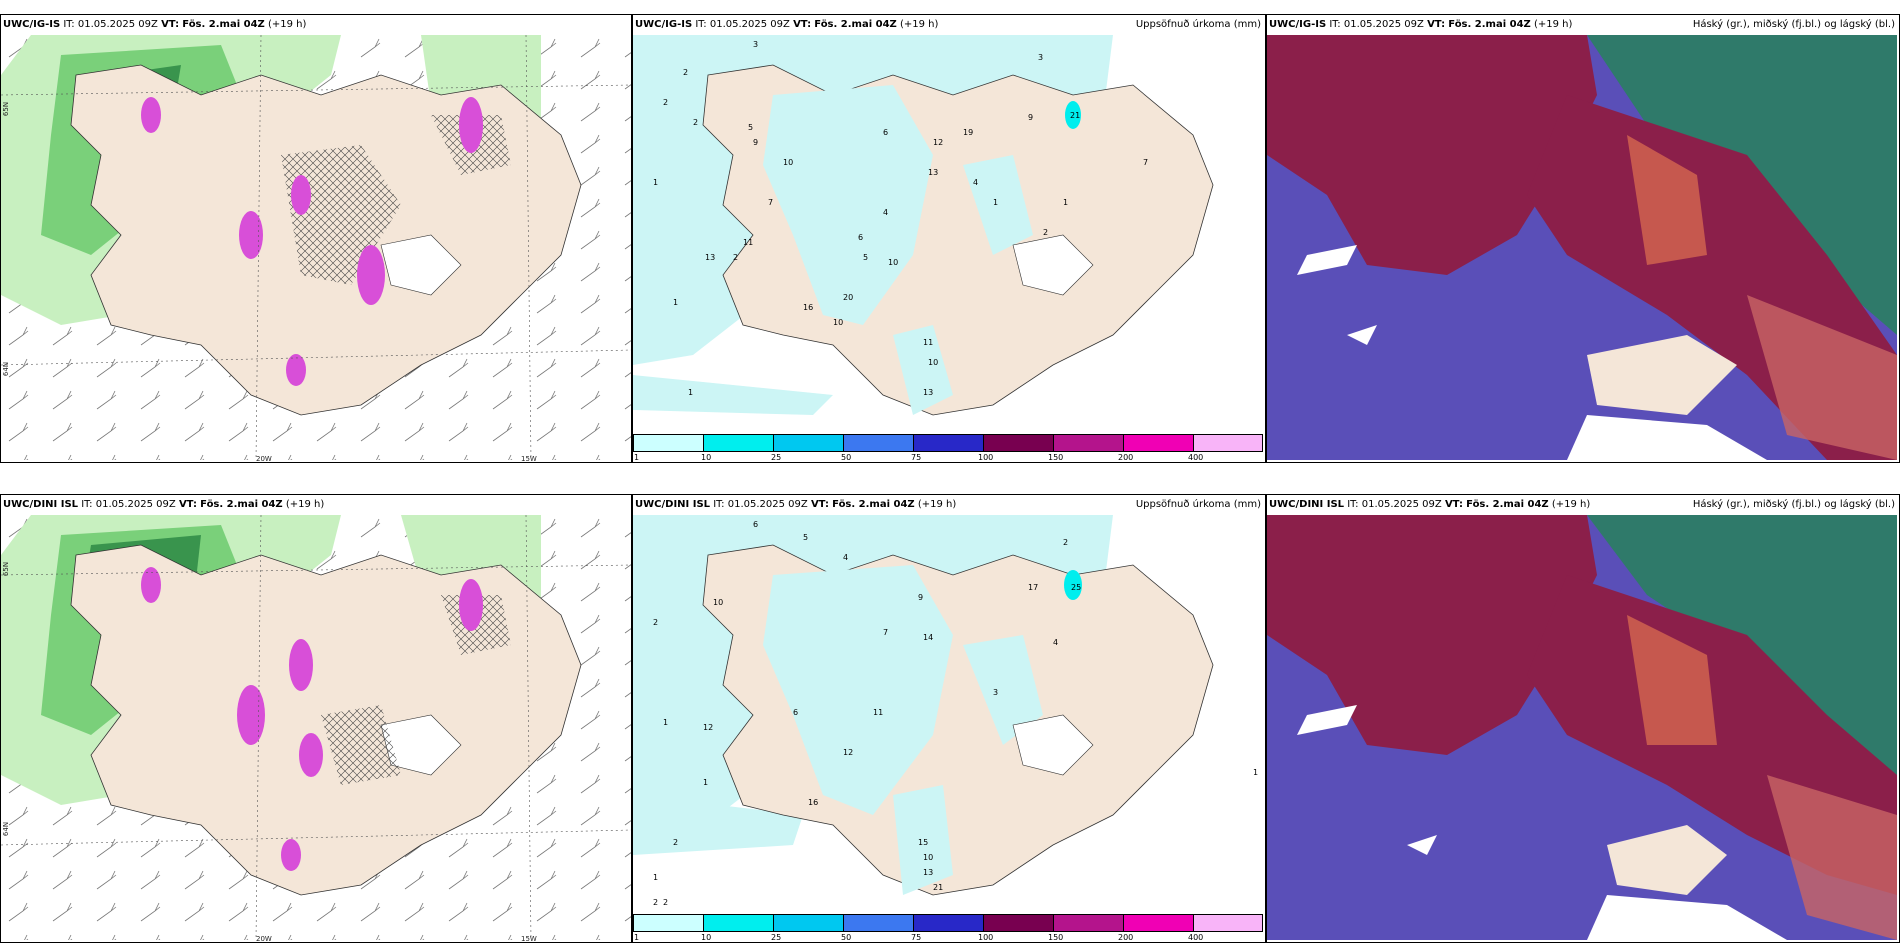 The height and width of the screenshot is (950, 1900). Describe the element at coordinates (916, 457) in the screenshot. I see `colorbar-tick: 75` at that location.